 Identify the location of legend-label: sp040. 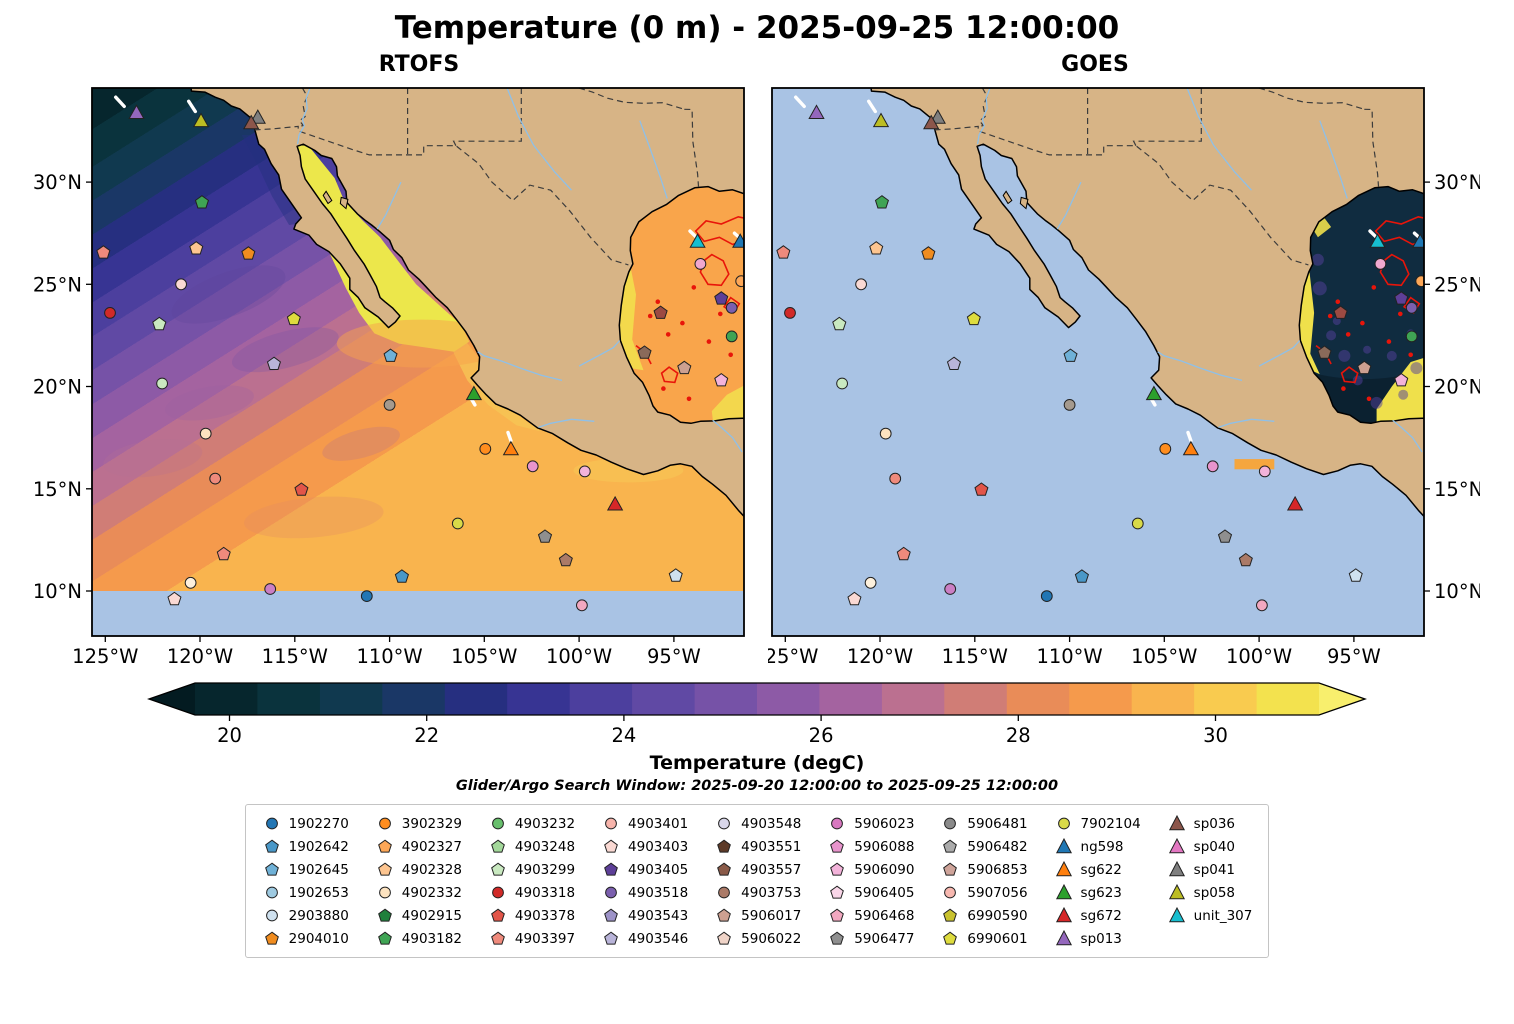
(1214, 846).